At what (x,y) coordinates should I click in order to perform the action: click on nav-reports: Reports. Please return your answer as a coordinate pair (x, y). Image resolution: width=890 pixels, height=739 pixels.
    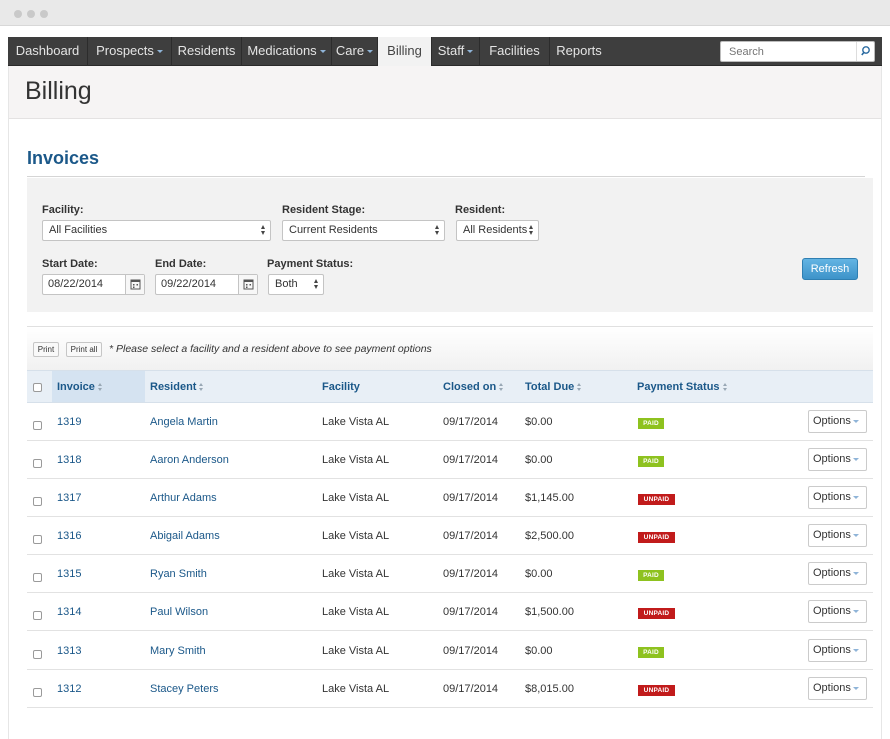
    Looking at the image, I should click on (579, 51).